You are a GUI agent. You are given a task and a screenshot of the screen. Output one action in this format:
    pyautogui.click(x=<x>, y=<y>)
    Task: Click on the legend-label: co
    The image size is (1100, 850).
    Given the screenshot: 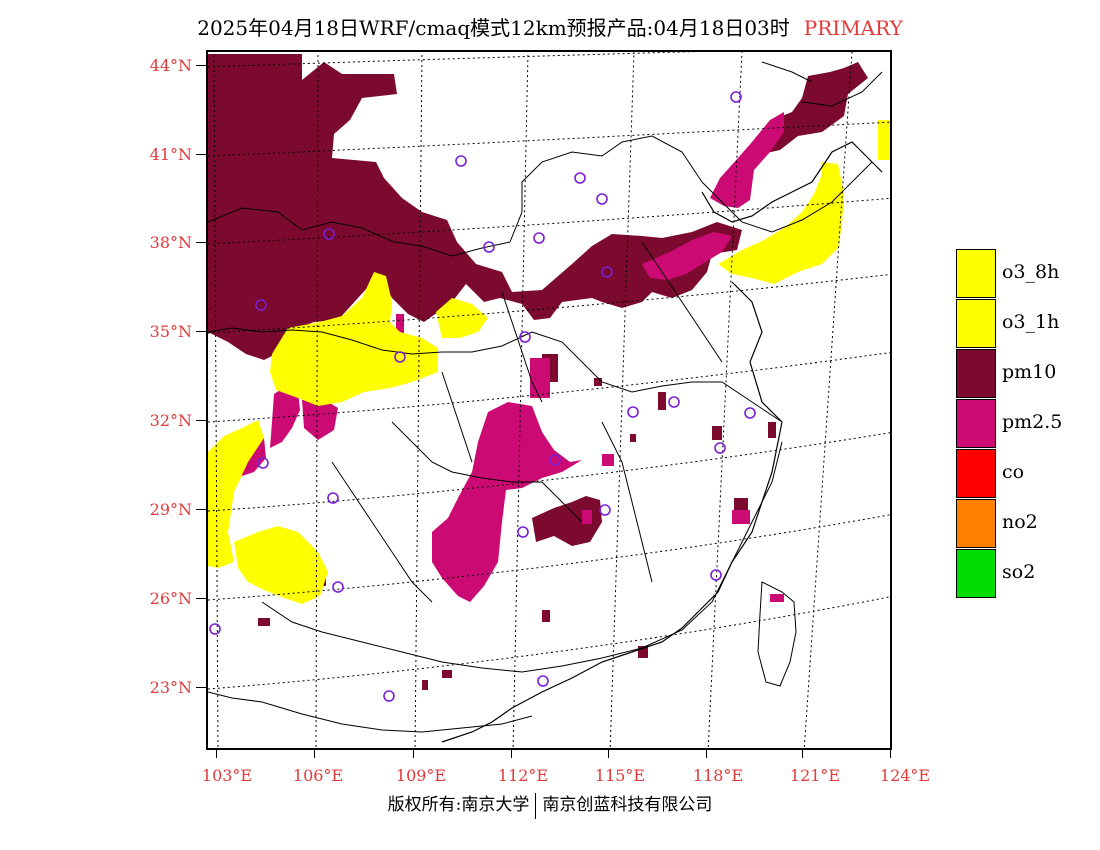 What is the action you would take?
    pyautogui.click(x=1013, y=472)
    